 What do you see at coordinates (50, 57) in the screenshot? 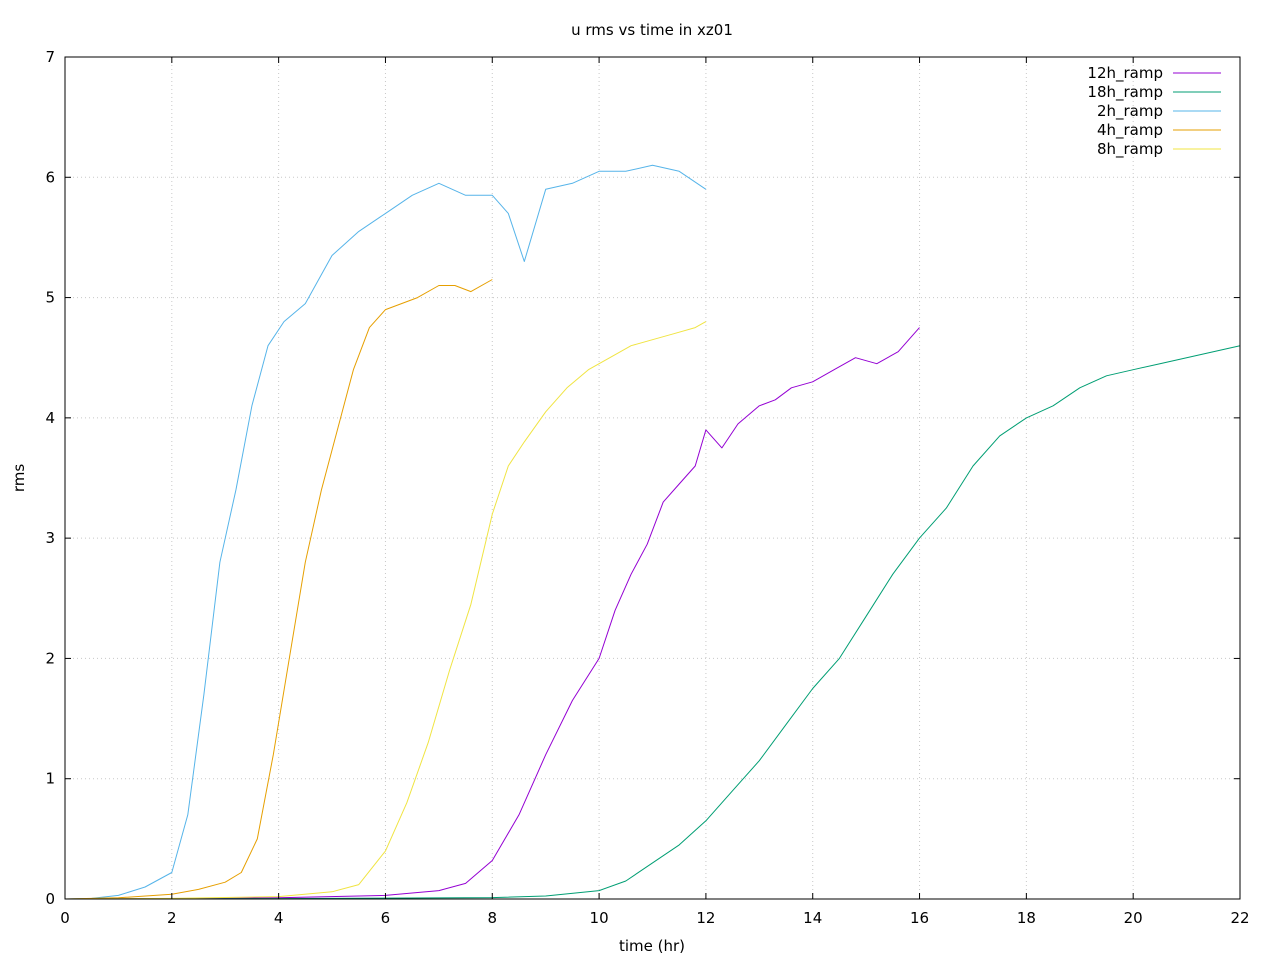
I see `y-tick-label: 7` at bounding box center [50, 57].